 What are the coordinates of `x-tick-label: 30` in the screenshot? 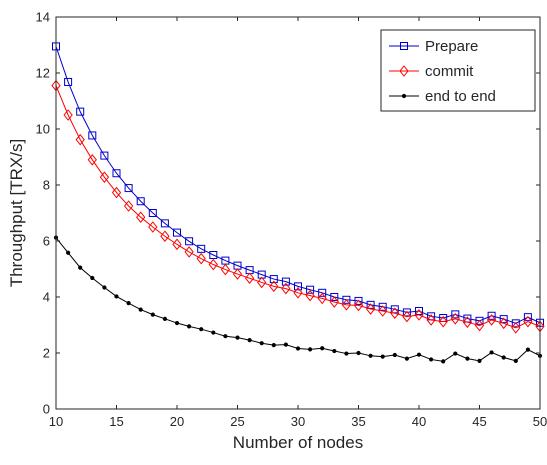 It's located at (298, 421).